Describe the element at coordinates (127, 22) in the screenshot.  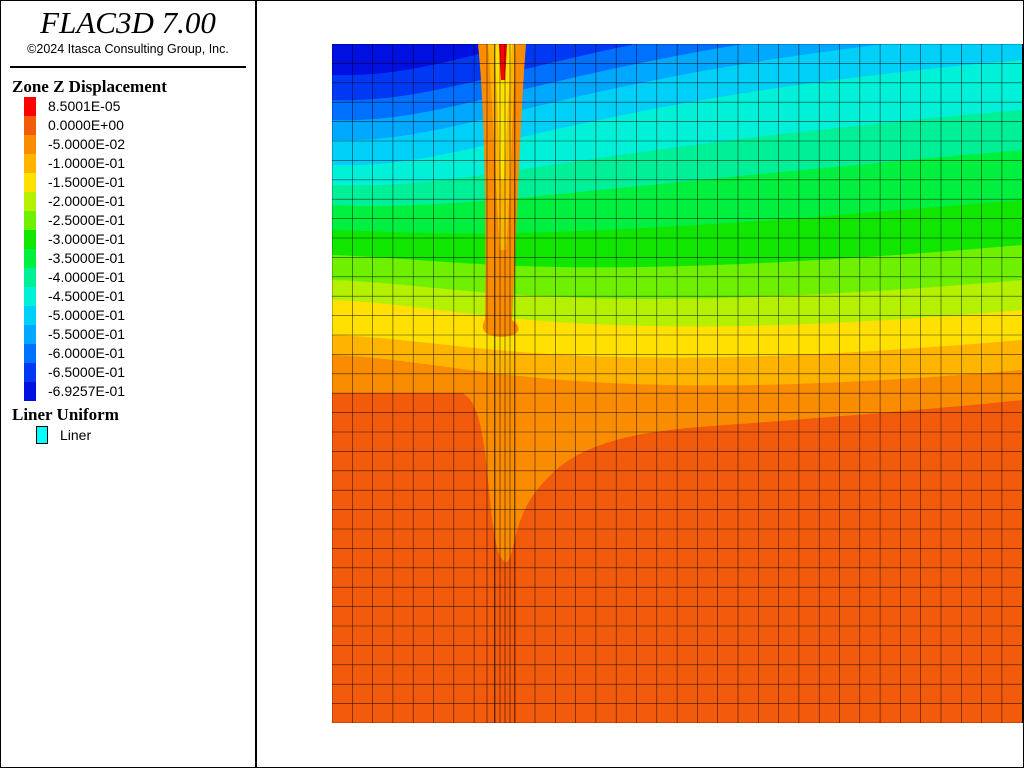
I see `app-title: FLAC3D 7.00` at that location.